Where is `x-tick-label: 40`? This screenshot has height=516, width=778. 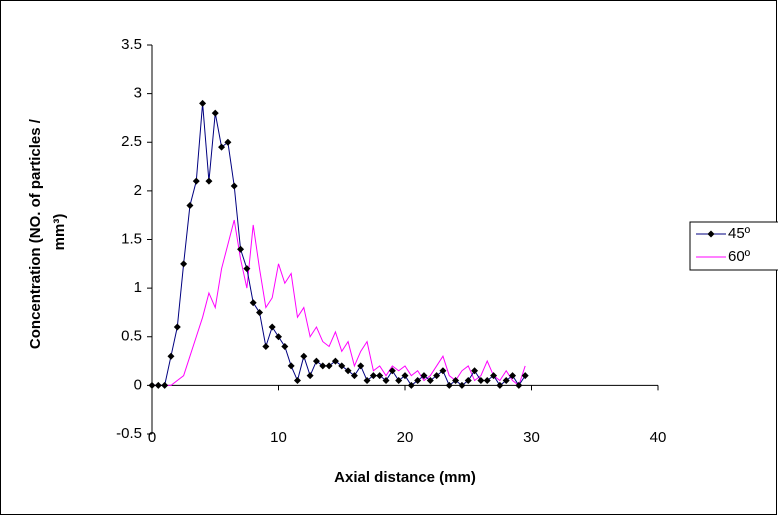 x-tick-label: 40 is located at coordinates (658, 437).